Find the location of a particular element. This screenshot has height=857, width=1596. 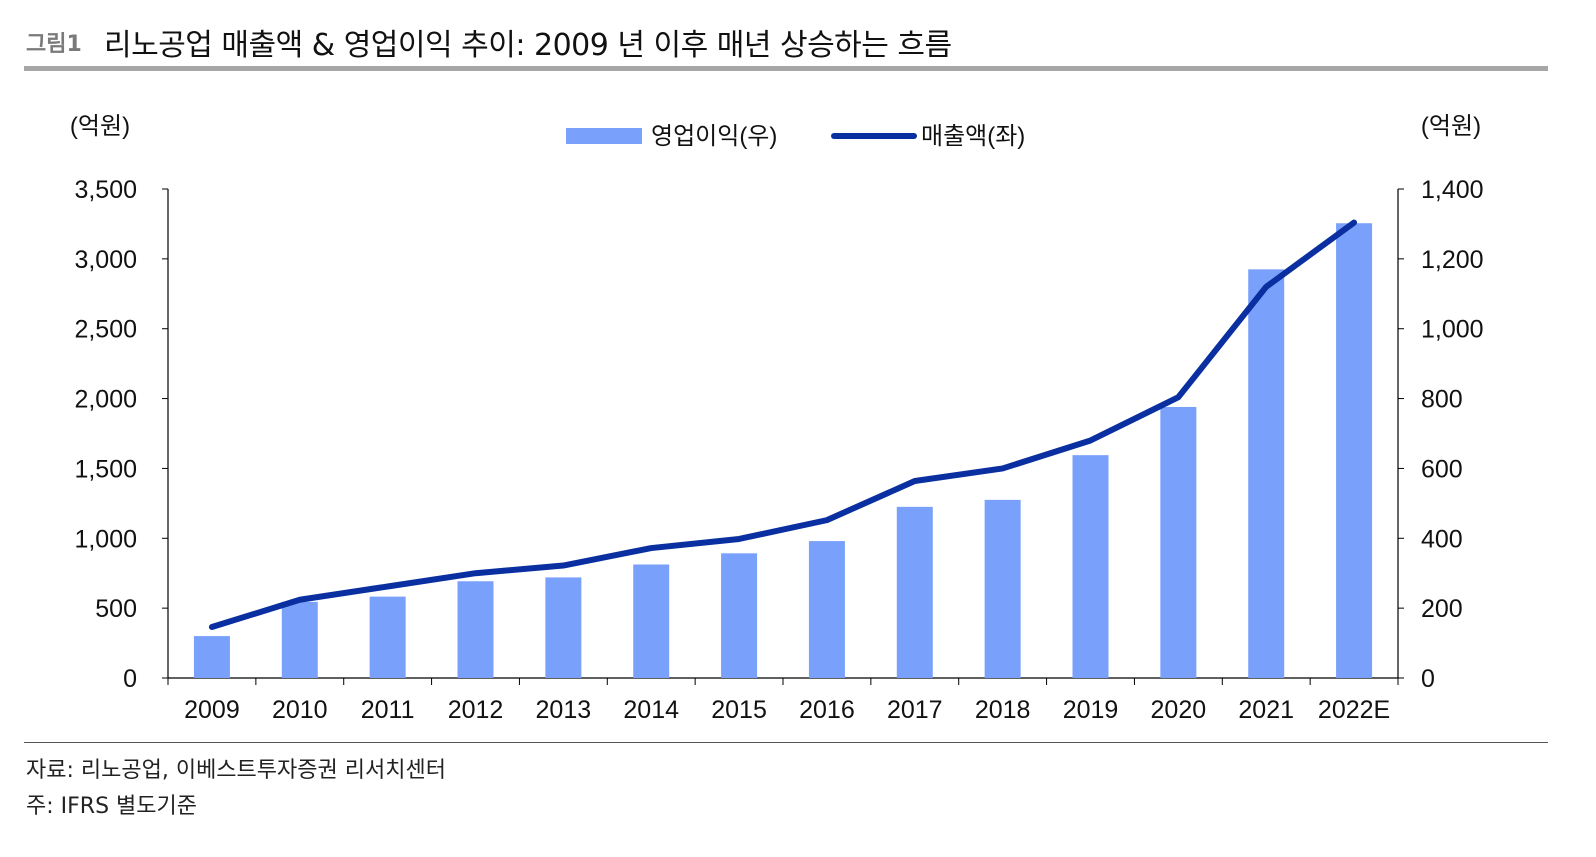

y-left-tick-label: 2,000 is located at coordinates (105, 400).